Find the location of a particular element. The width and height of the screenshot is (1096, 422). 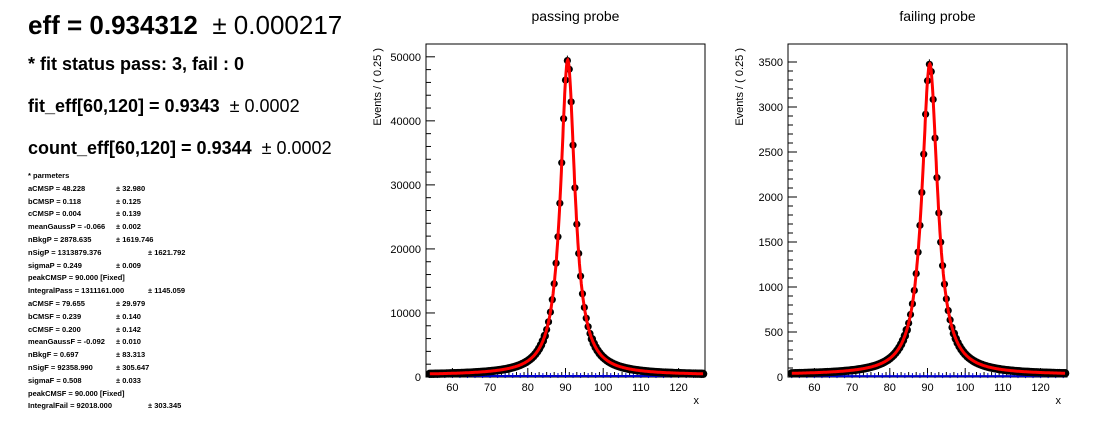

y-tick-label: 3500 is located at coordinates (771, 63).